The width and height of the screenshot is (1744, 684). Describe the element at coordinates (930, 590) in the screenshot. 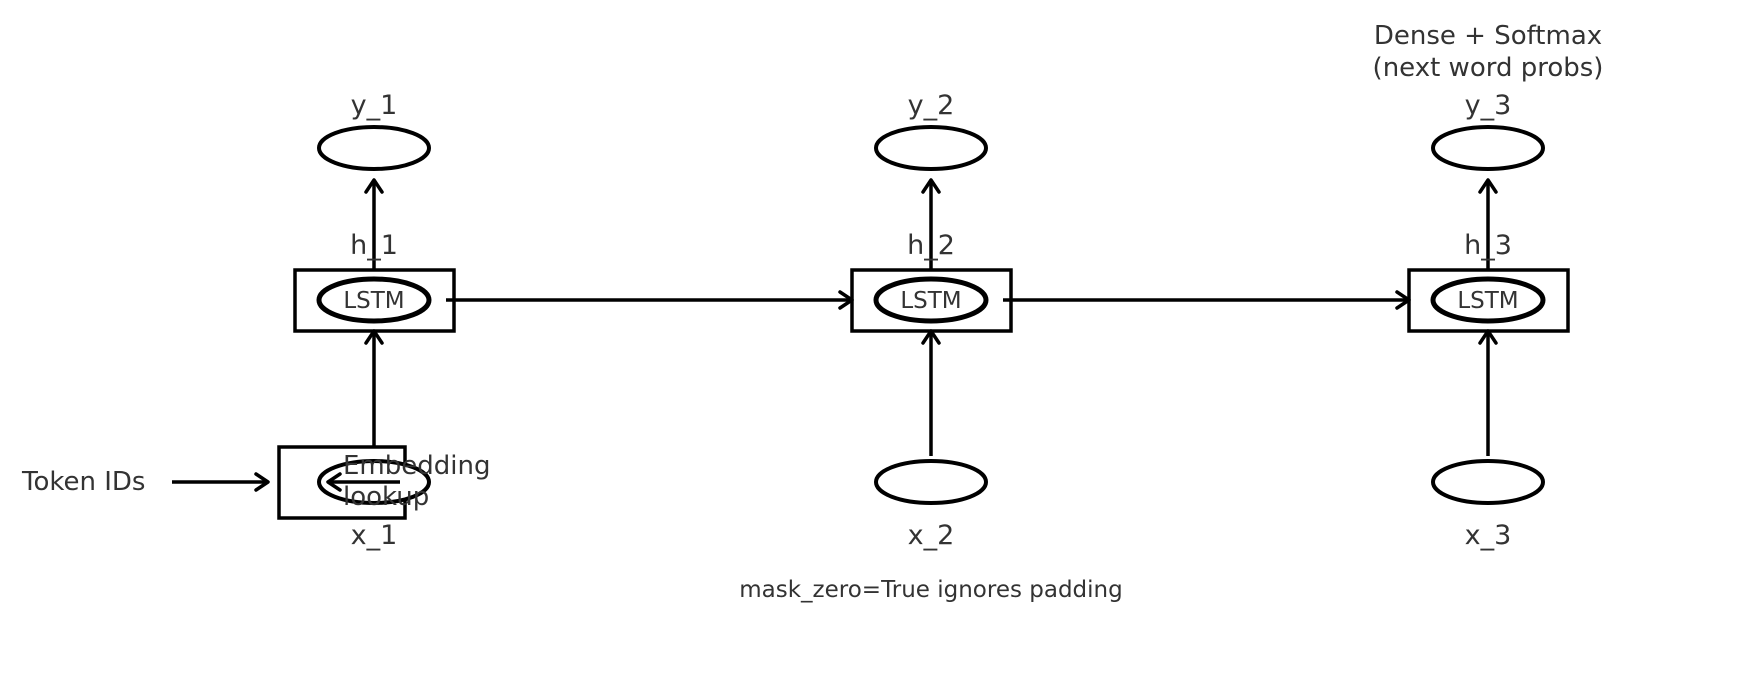

I see `mask-zero-note: mask_zero=True ignores padding` at that location.